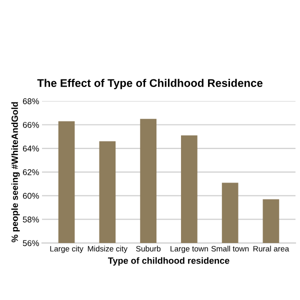 This screenshot has width=300, height=300. What do you see at coordinates (169, 261) in the screenshot?
I see `x-axis-title: Type of childhood residence` at bounding box center [169, 261].